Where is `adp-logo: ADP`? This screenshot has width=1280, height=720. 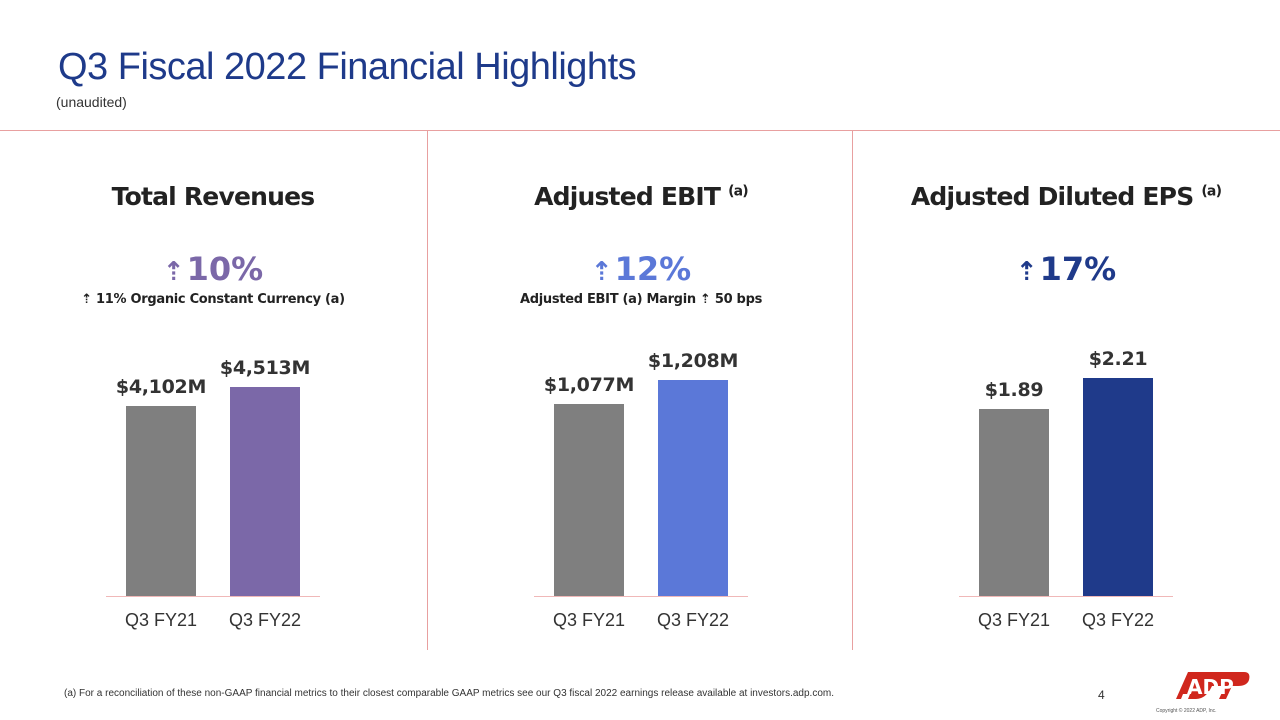 adp-logo: ADP is located at coordinates (1213, 685).